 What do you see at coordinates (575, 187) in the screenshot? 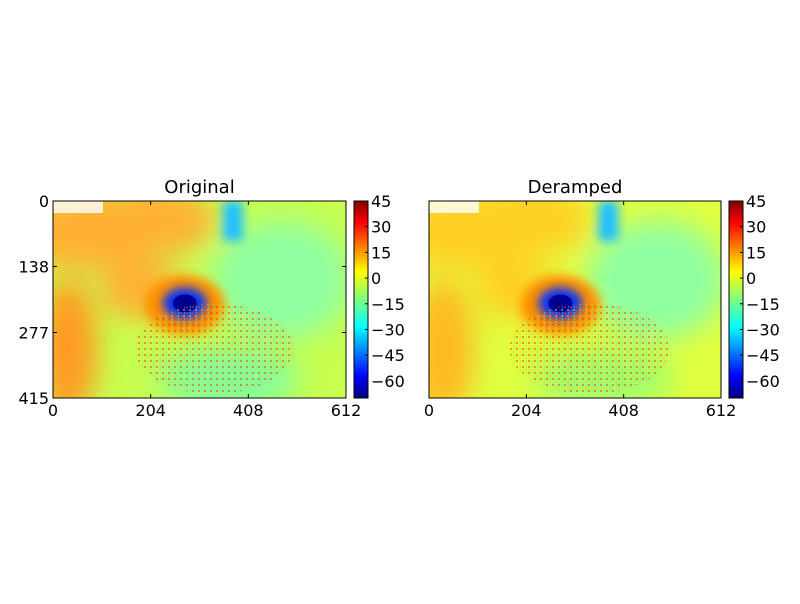
I see `panel-title: Deramped` at bounding box center [575, 187].